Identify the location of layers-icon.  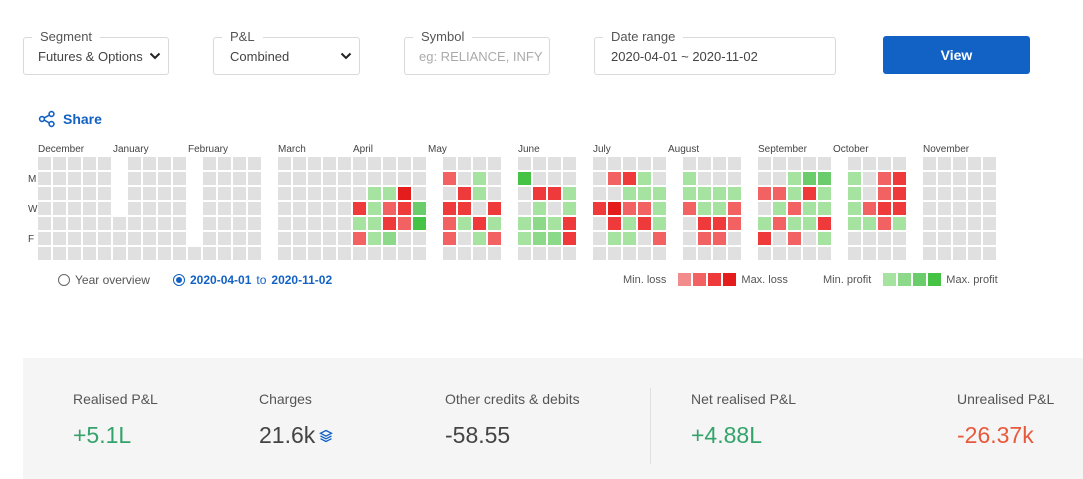
(326, 436).